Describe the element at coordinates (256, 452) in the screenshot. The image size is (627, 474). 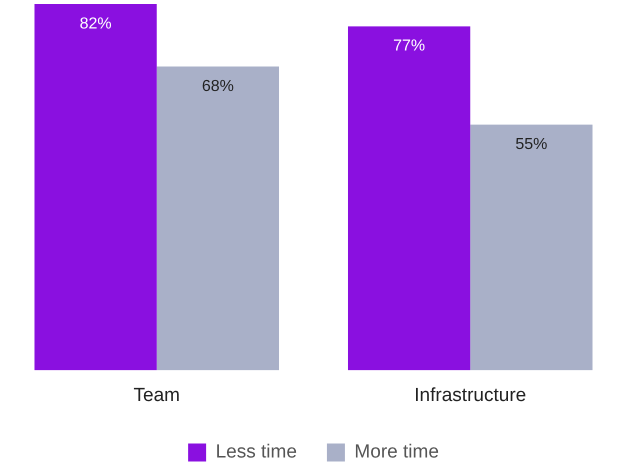
I see `legend-label: Less time` at that location.